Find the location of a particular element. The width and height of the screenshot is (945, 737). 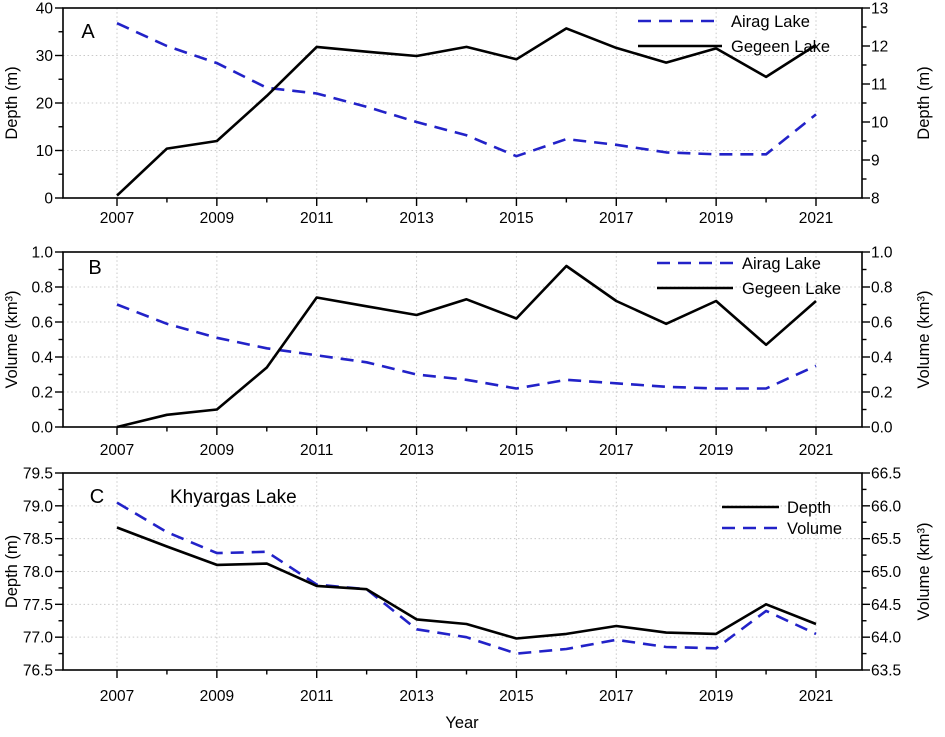

svg-text: 30 is located at coordinates (45, 56).